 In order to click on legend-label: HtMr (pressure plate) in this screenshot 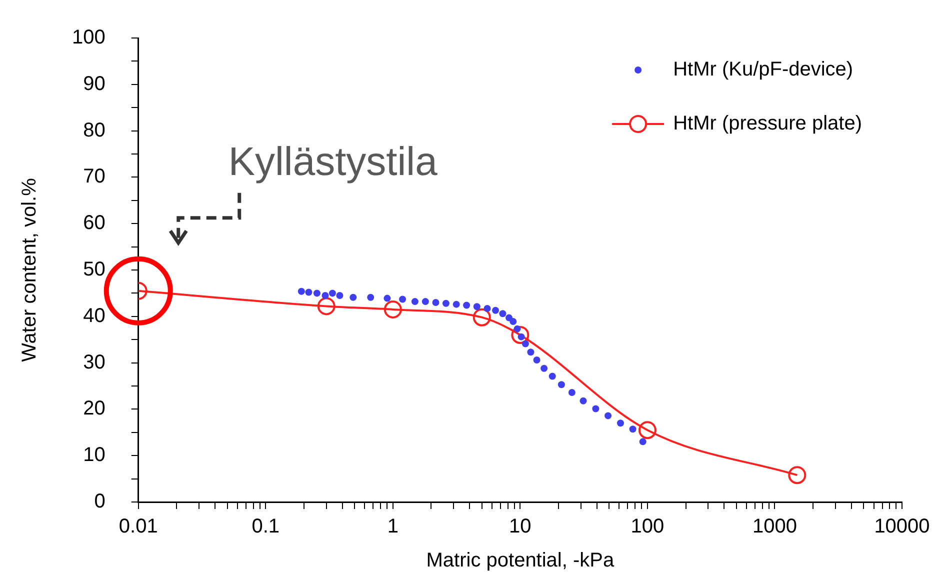, I will do `click(767, 123)`.